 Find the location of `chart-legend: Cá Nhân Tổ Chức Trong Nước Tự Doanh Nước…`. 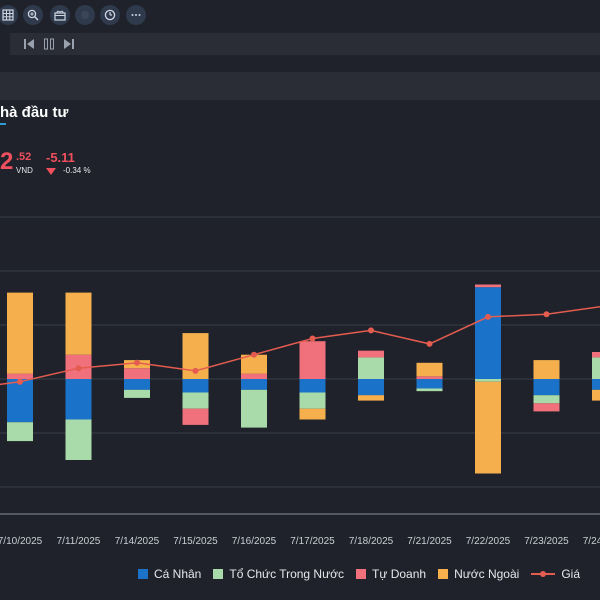

chart-legend: Cá Nhân Tổ Chức Trong Nước Tự Doanh Nước… is located at coordinates (300, 574).